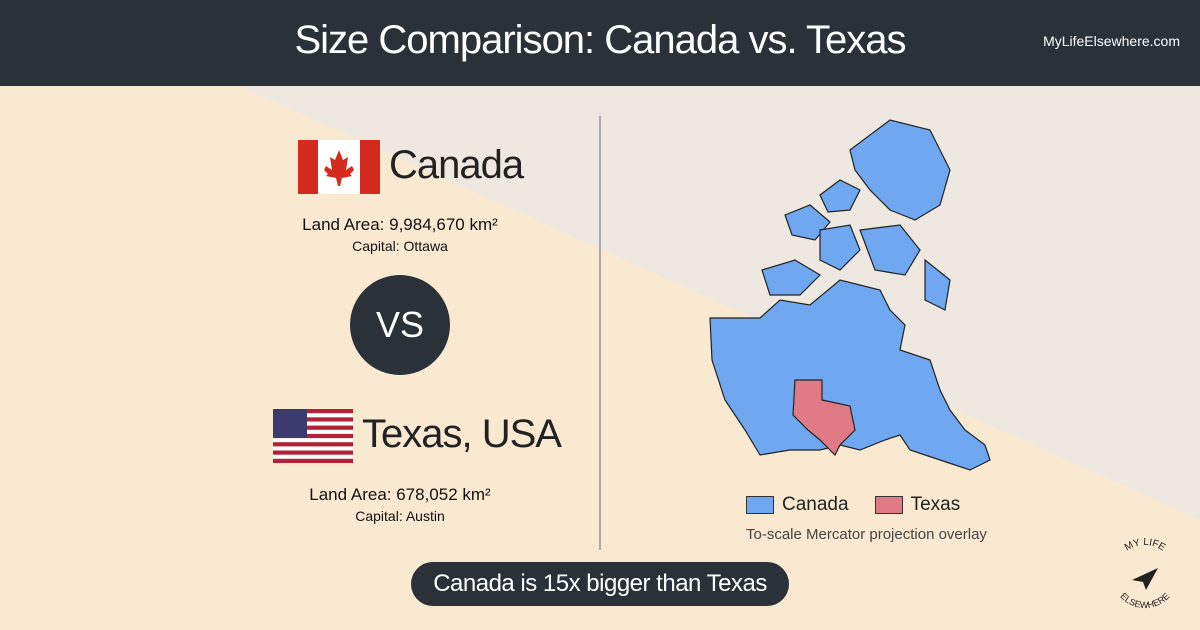  Describe the element at coordinates (935, 504) in the screenshot. I see `legend-label: Texas` at that location.